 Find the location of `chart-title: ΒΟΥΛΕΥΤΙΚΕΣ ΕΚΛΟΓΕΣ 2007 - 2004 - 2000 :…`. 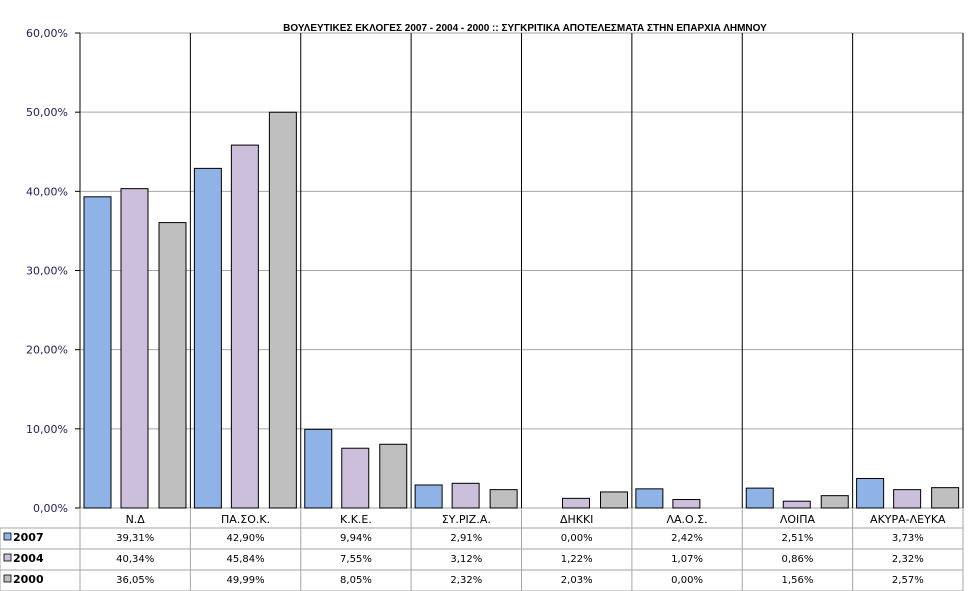

chart-title: ΒΟΥΛΕΥΤΙΚΕΣ ΕΚΛΟΓΕΣ 2007 - 2004 - 2000 :… is located at coordinates (525, 28).